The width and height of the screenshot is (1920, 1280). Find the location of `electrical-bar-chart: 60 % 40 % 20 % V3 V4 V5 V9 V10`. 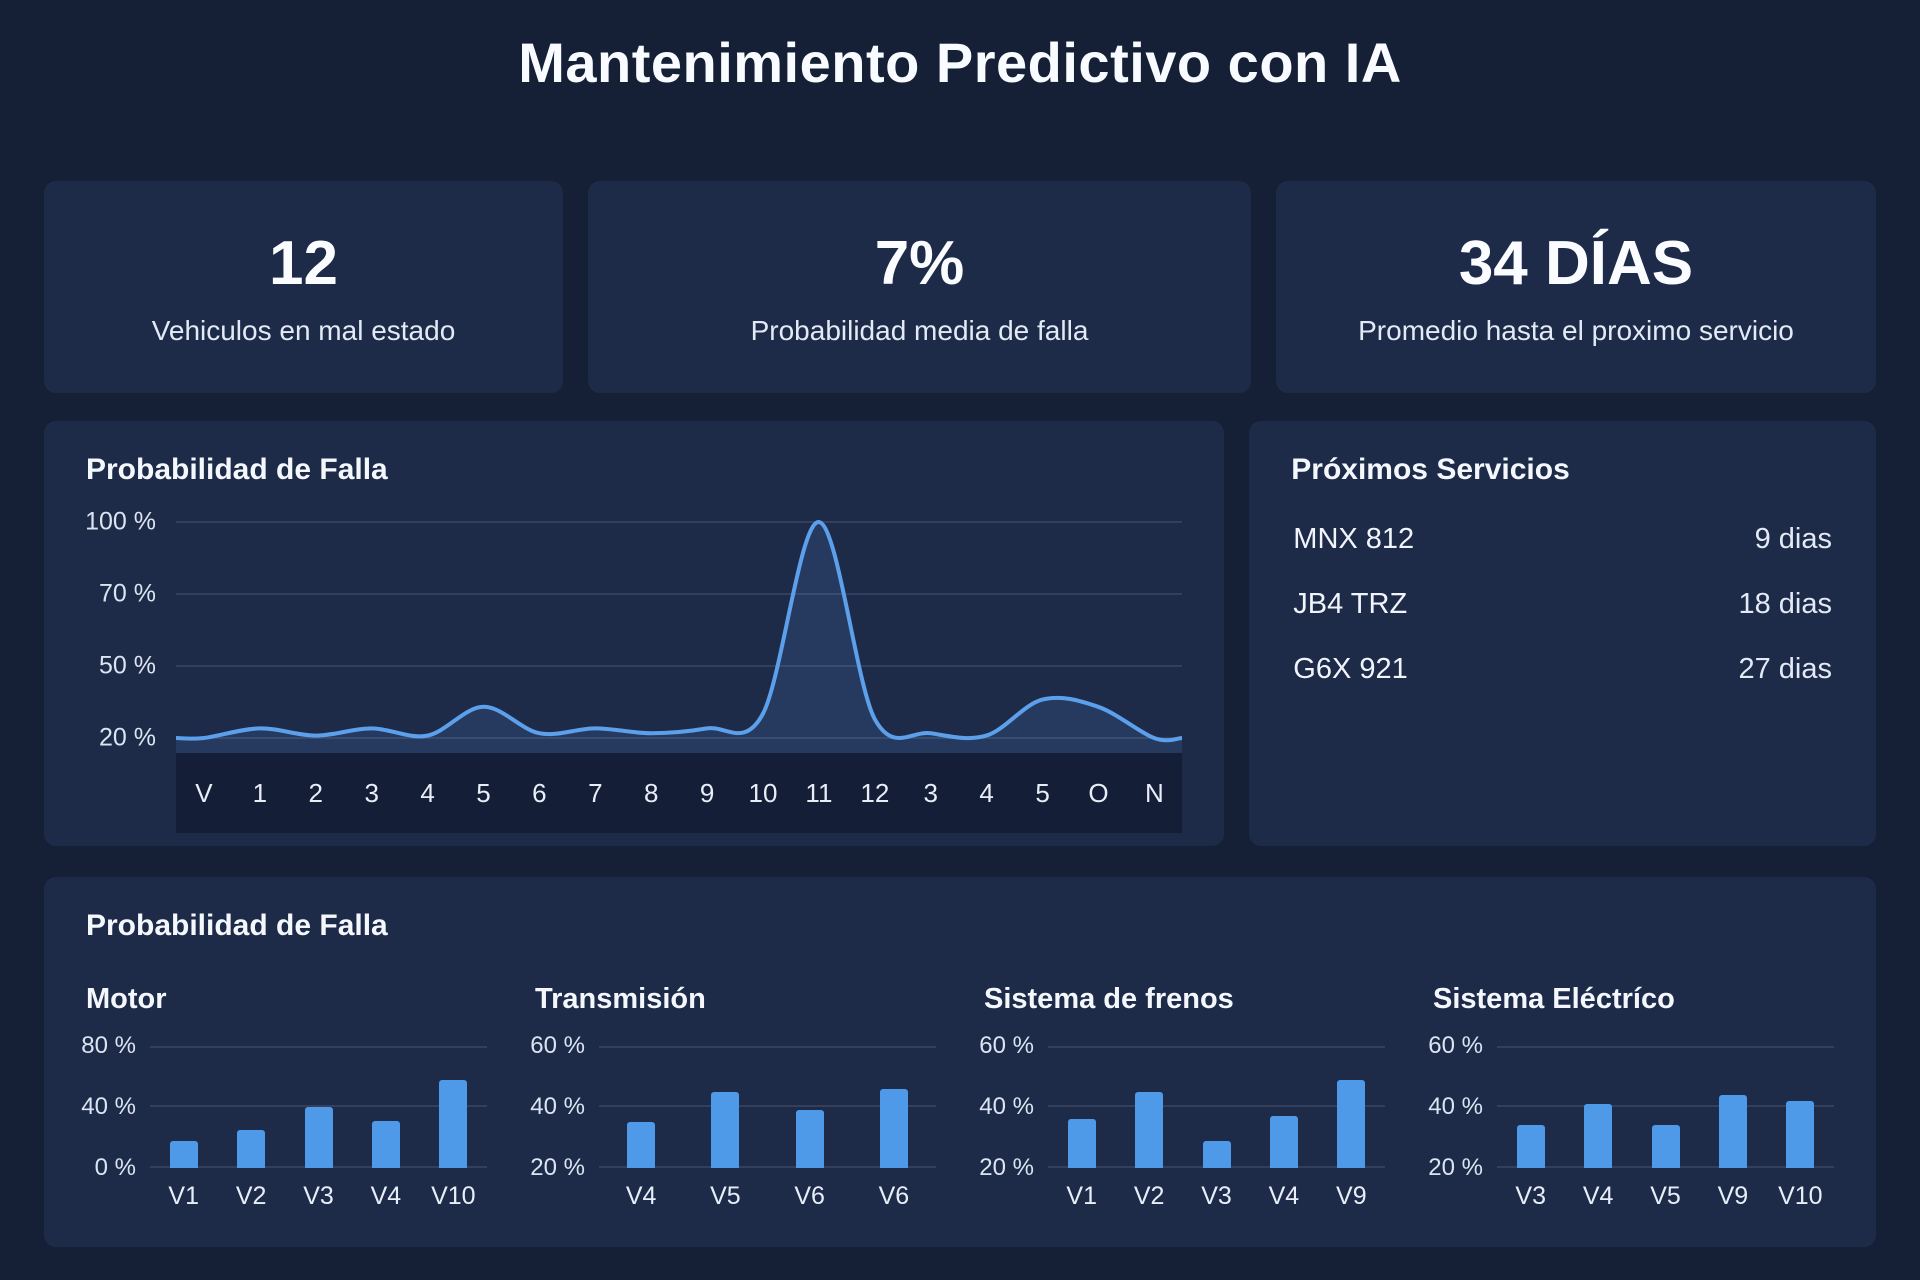

electrical-bar-chart: 60 % 40 % 20 % V3 V4 V5 V9 V10 is located at coordinates (1631, 1121).